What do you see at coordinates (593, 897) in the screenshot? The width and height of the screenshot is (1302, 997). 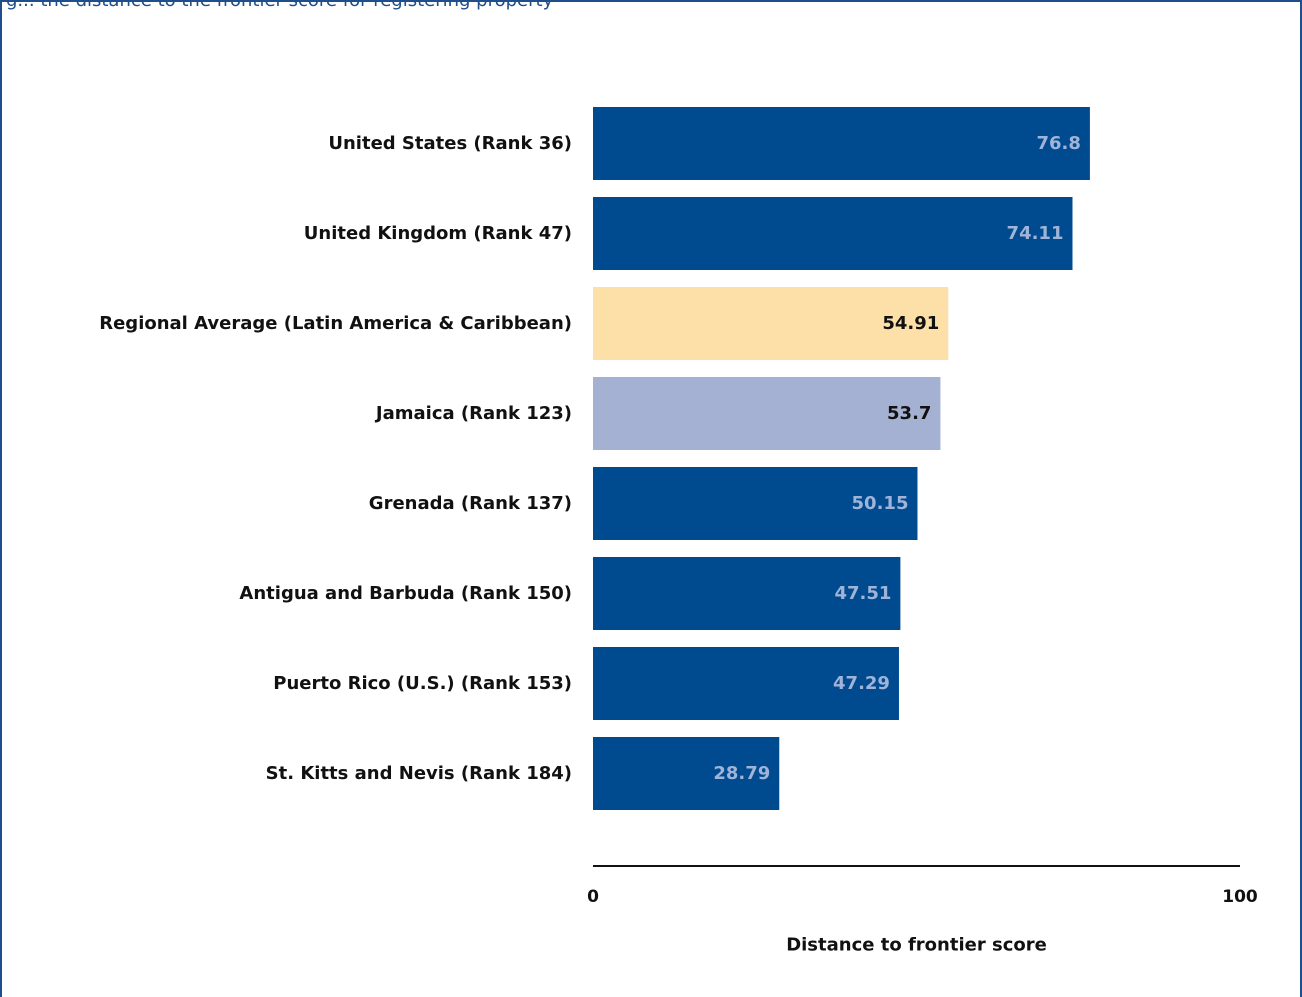 I see `x-tick-label-0: 0` at bounding box center [593, 897].